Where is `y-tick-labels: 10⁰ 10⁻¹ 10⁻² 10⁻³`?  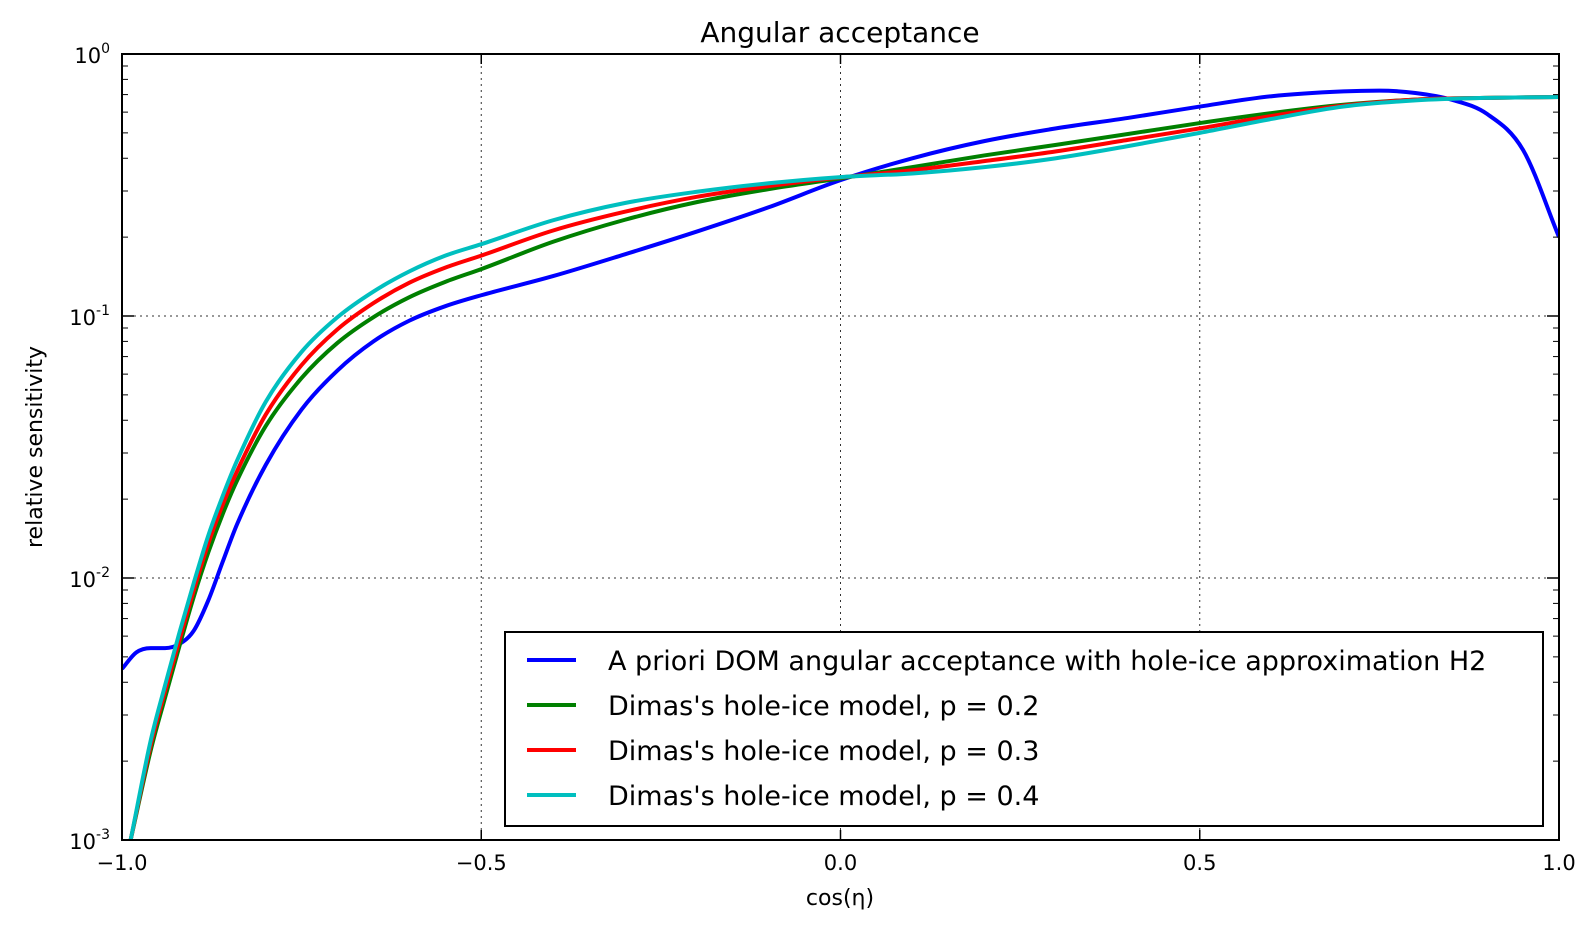
y-tick-labels: 10⁰ 10⁻¹ 10⁻² 10⁻³ is located at coordinates (89, 447).